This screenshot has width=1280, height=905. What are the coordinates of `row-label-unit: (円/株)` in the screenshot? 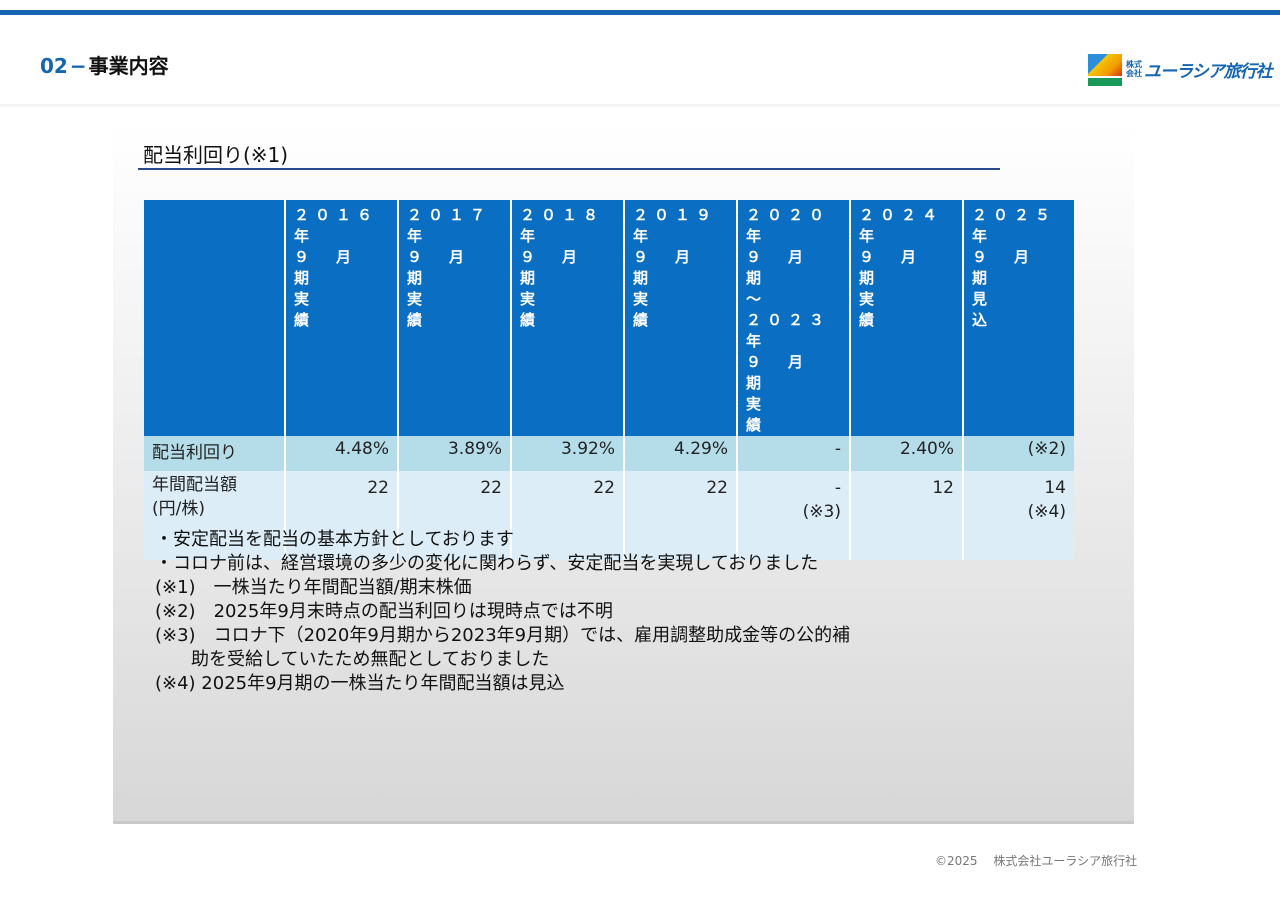 It's located at (178, 509).